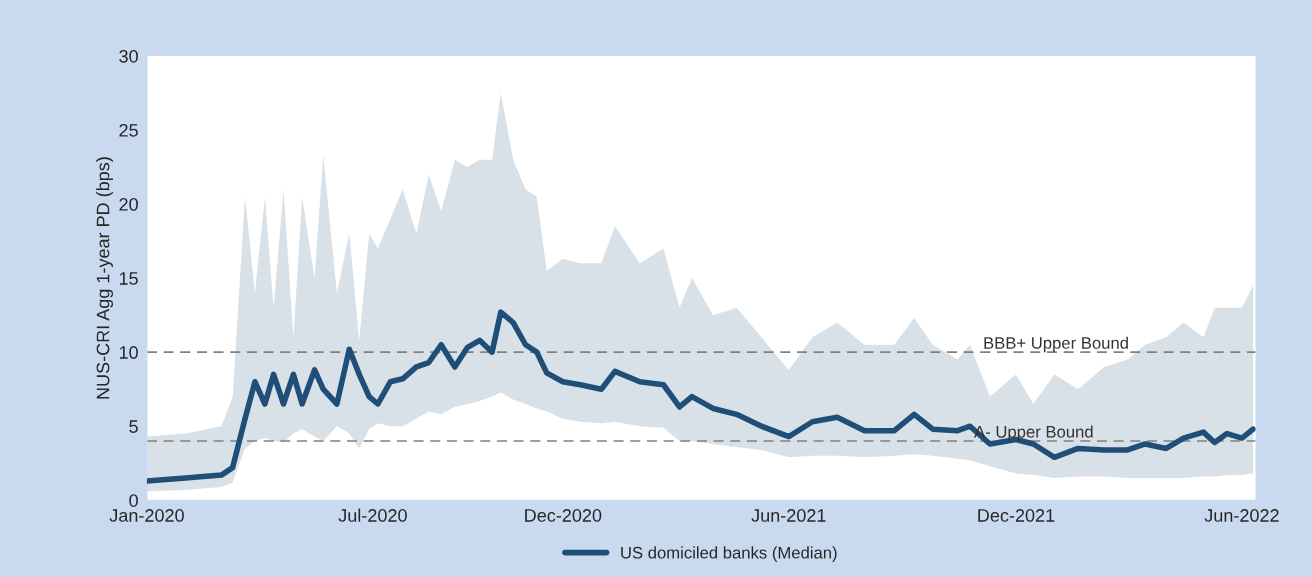  What do you see at coordinates (1241, 515) in the screenshot?
I see `x-tick-label: Jun-2022` at bounding box center [1241, 515].